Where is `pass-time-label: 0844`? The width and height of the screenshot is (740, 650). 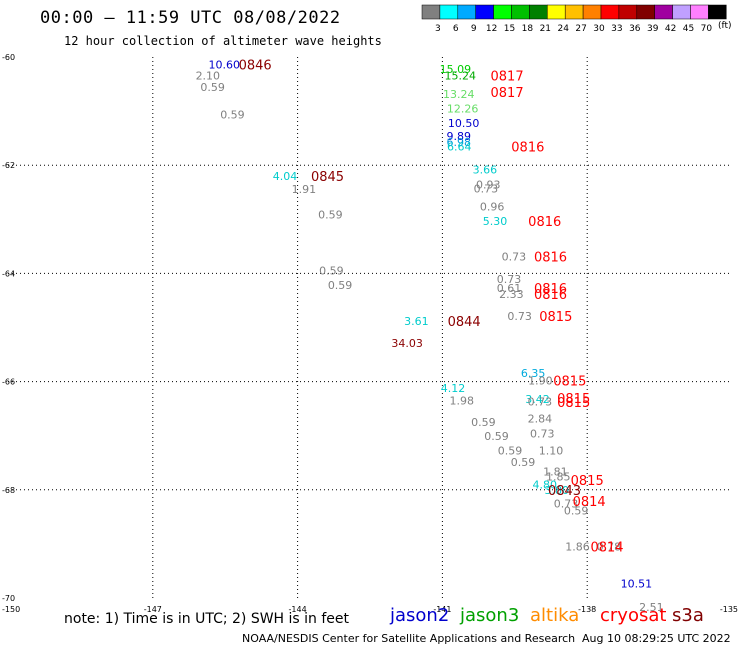
pass-time-label: 0844 is located at coordinates (464, 322).